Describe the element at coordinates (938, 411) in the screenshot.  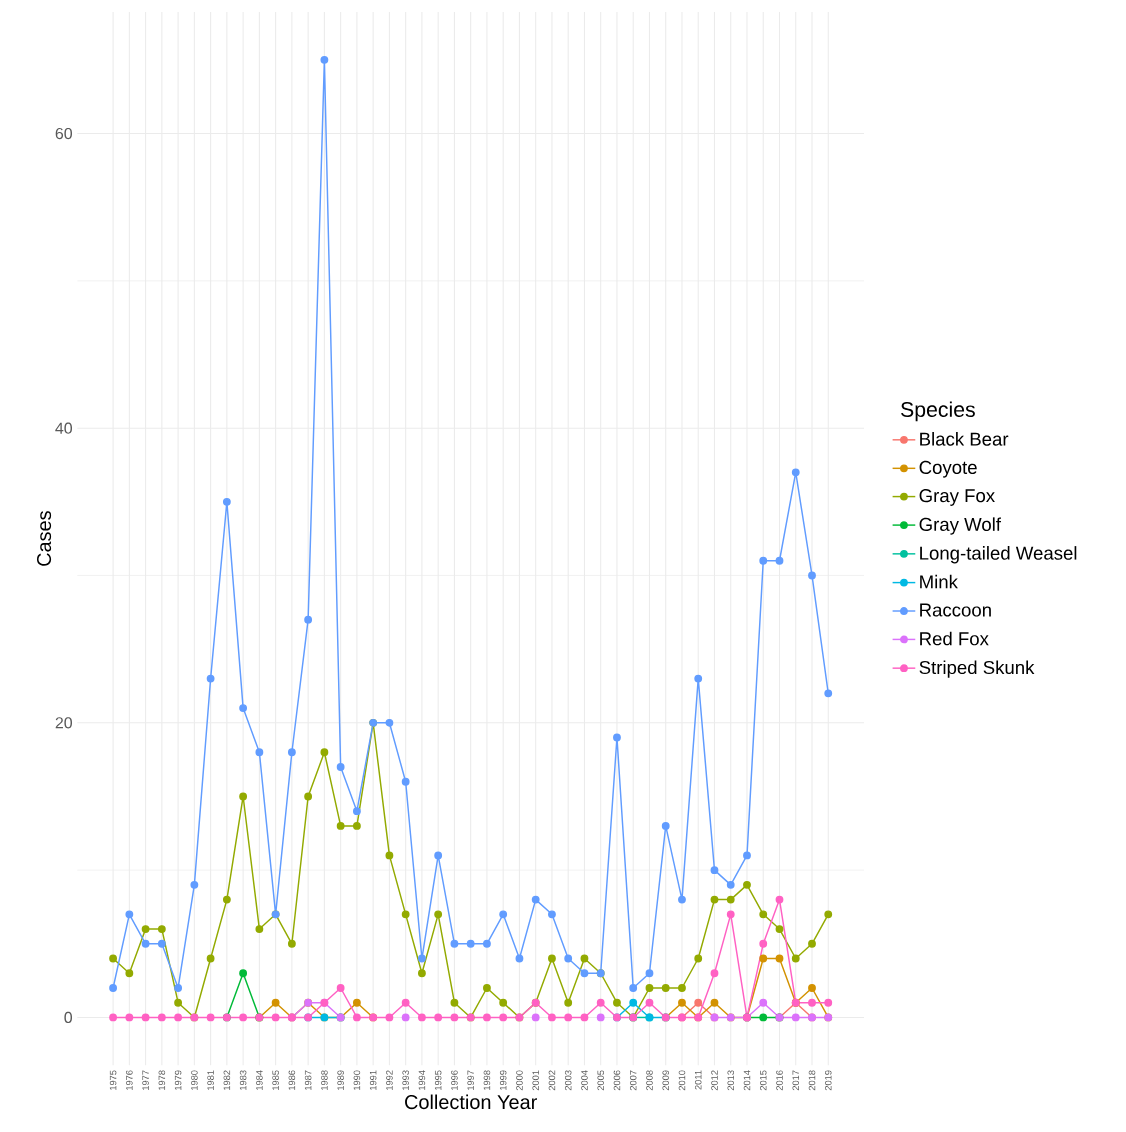
I see `legend-title: Species` at that location.